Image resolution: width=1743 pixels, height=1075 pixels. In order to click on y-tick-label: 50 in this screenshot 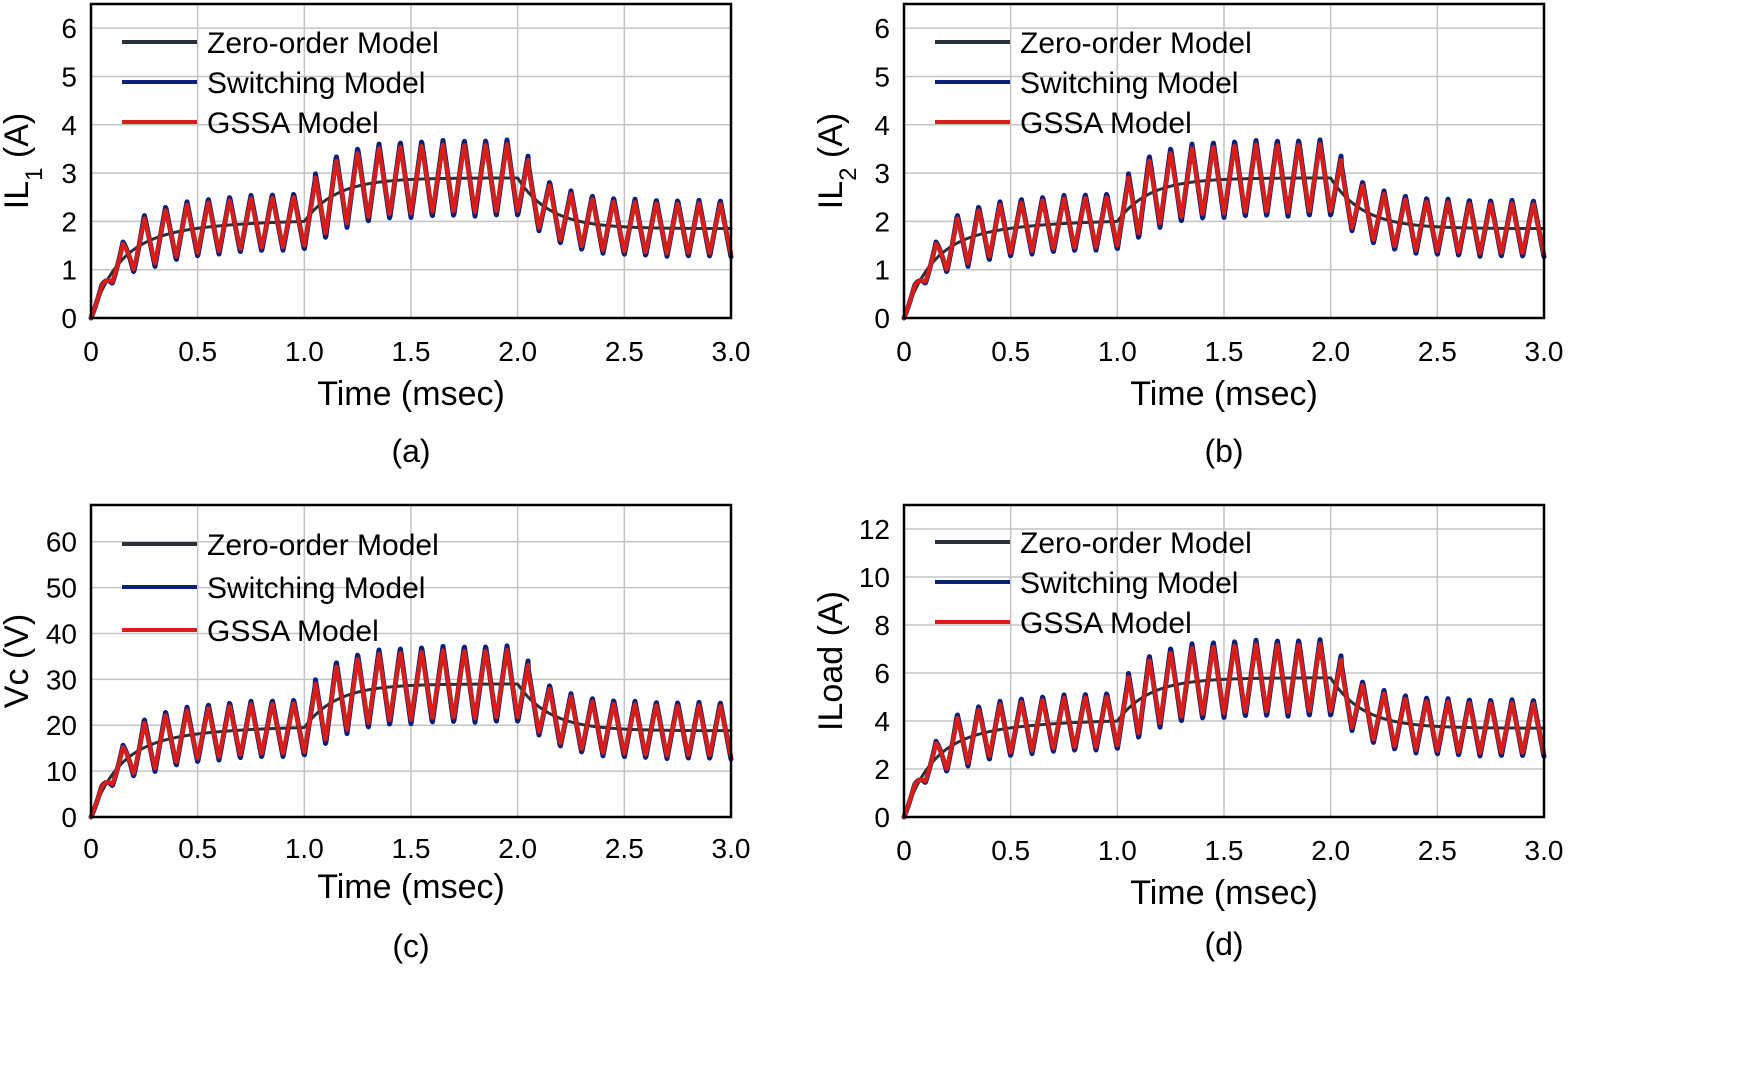, I will do `click(61, 588)`.